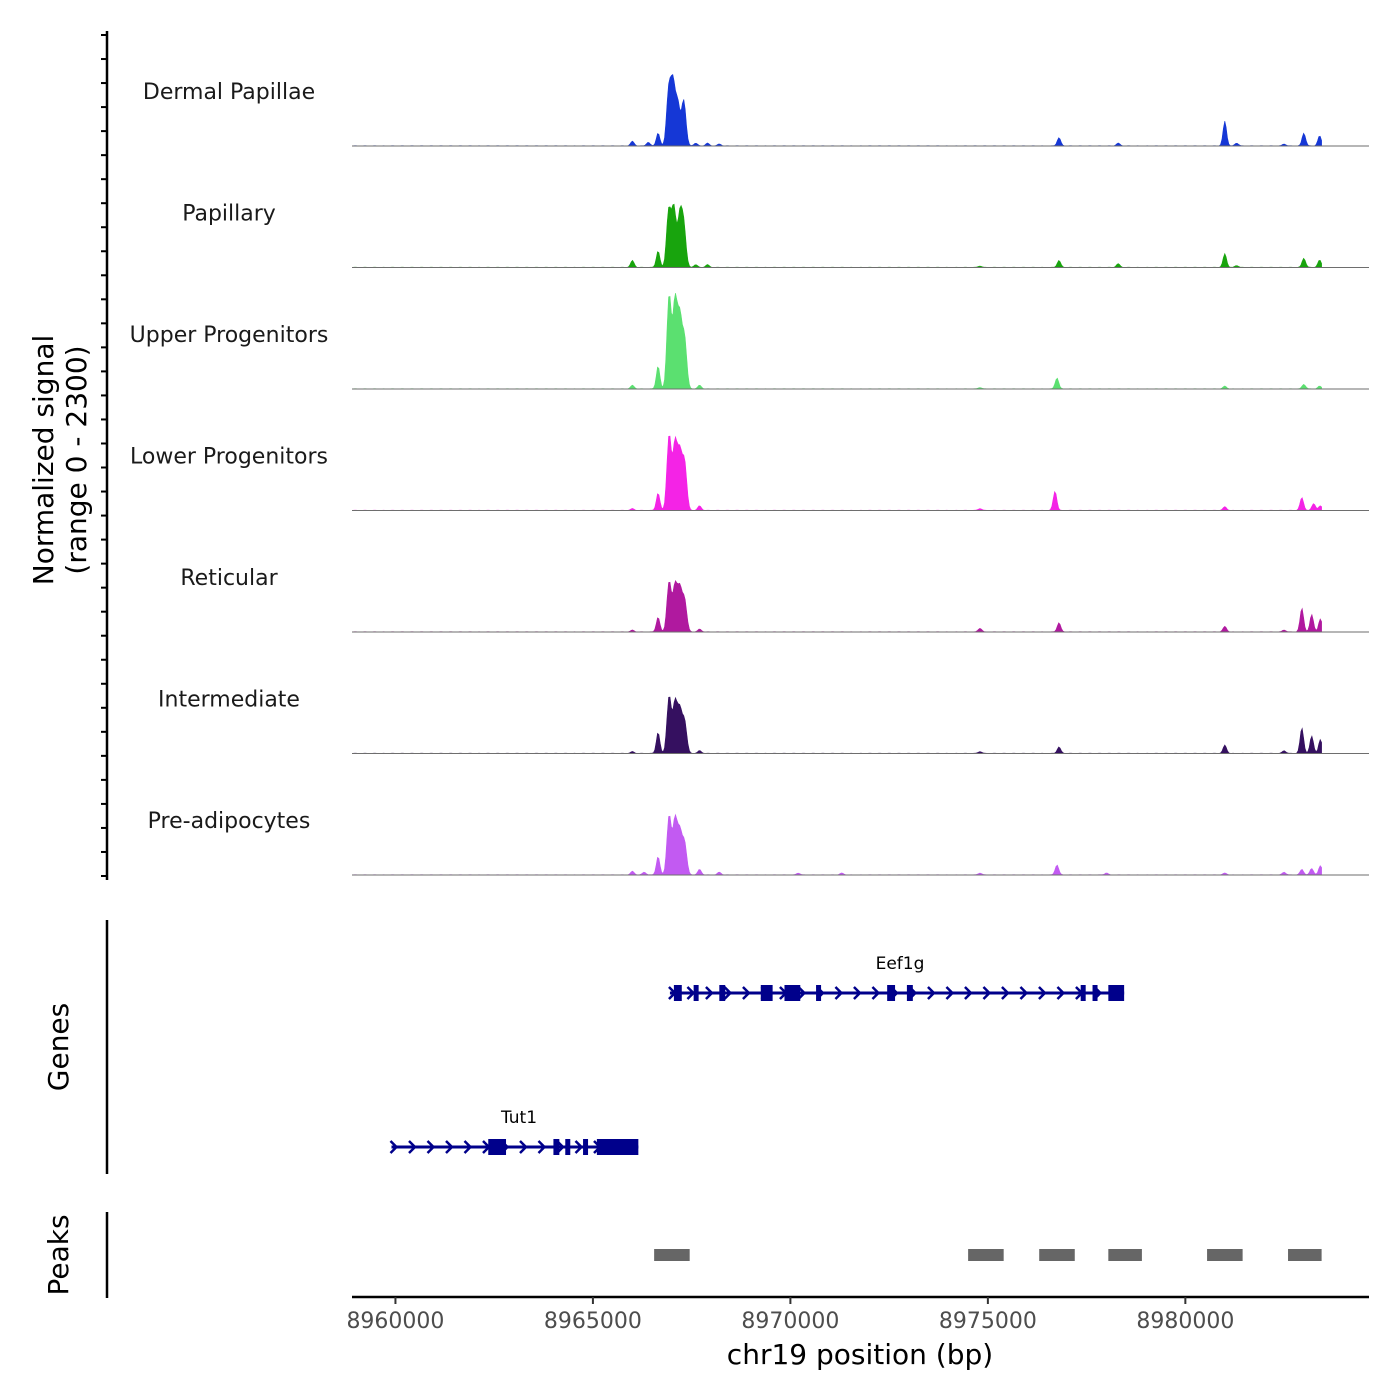  What do you see at coordinates (514, 1131) in the screenshot?
I see `gene-tut1: Tut1` at bounding box center [514, 1131].